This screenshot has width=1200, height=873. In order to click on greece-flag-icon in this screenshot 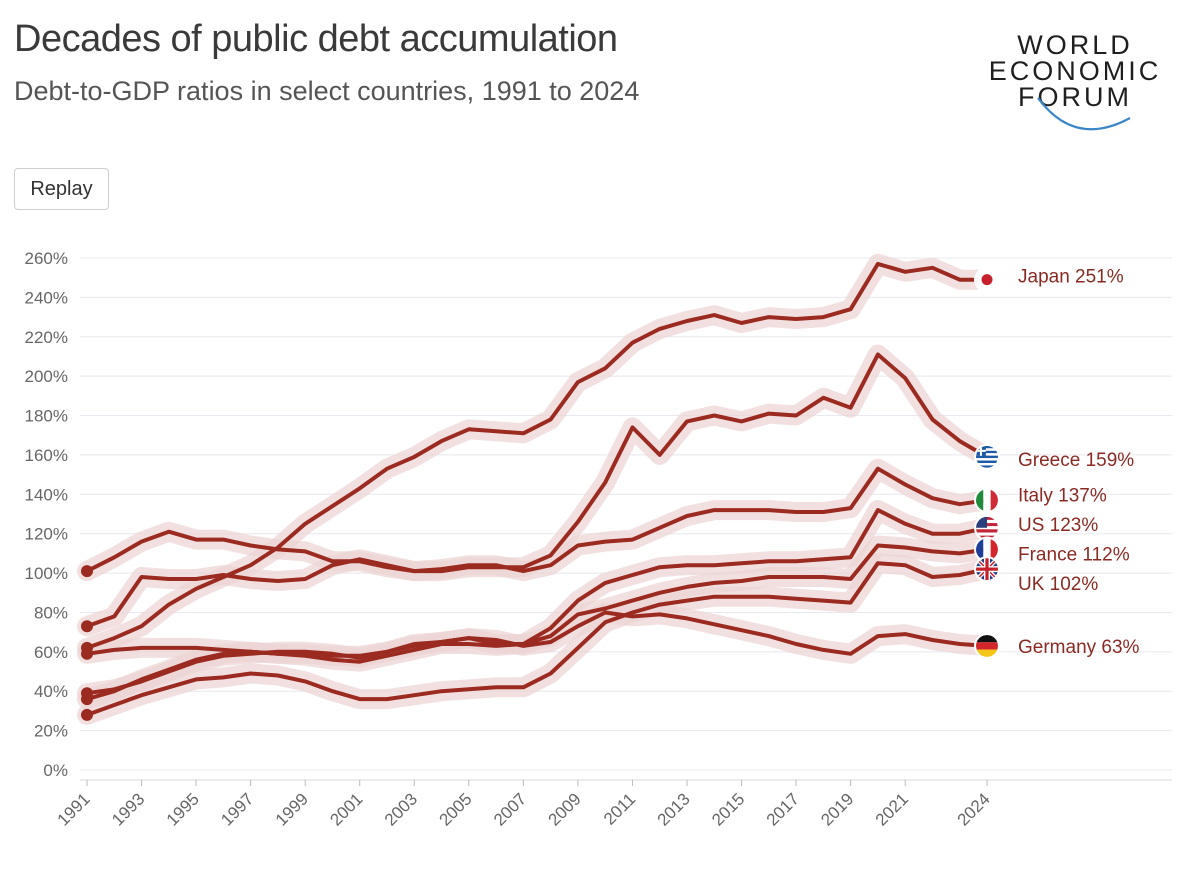, I will do `click(987, 456)`.